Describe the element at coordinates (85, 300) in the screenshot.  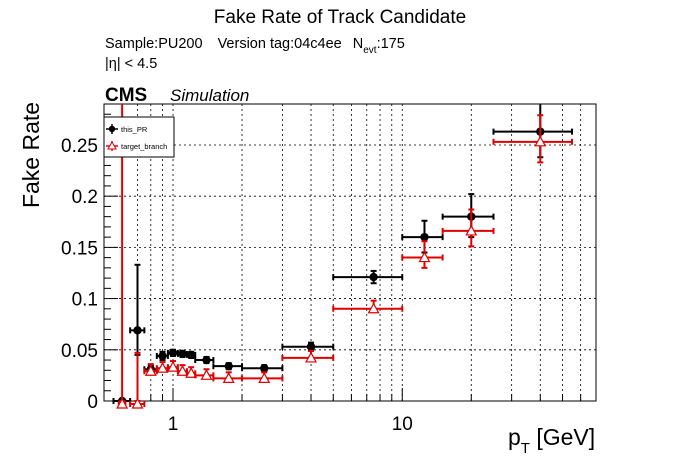
I see `y-tick-label: 0.1` at that location.